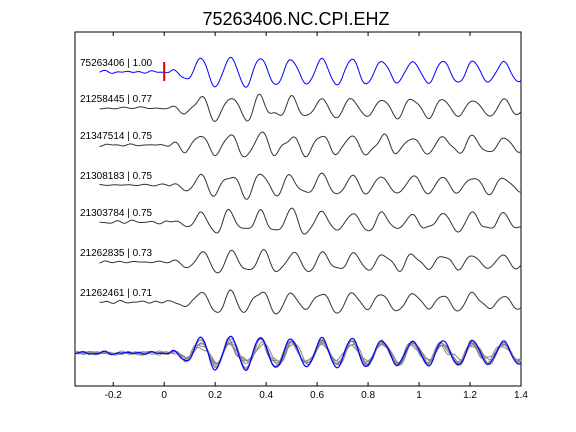  What do you see at coordinates (116, 99) in the screenshot?
I see `trace-label-21258445: 21258445 | 0.77` at bounding box center [116, 99].